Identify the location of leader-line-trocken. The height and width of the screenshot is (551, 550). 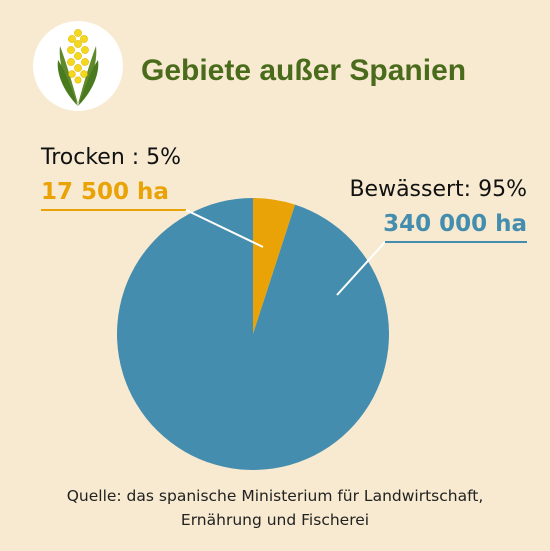
(224, 228).